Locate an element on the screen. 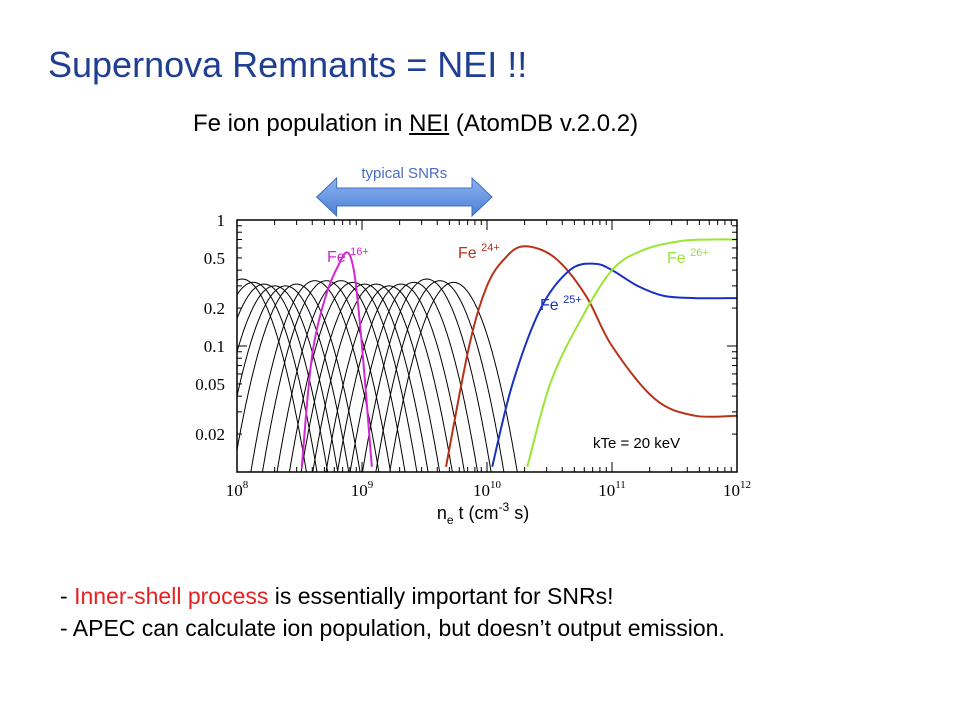 Image resolution: width=960 pixels, height=720 pixels. y-tick-label: 0.2 is located at coordinates (214, 308).